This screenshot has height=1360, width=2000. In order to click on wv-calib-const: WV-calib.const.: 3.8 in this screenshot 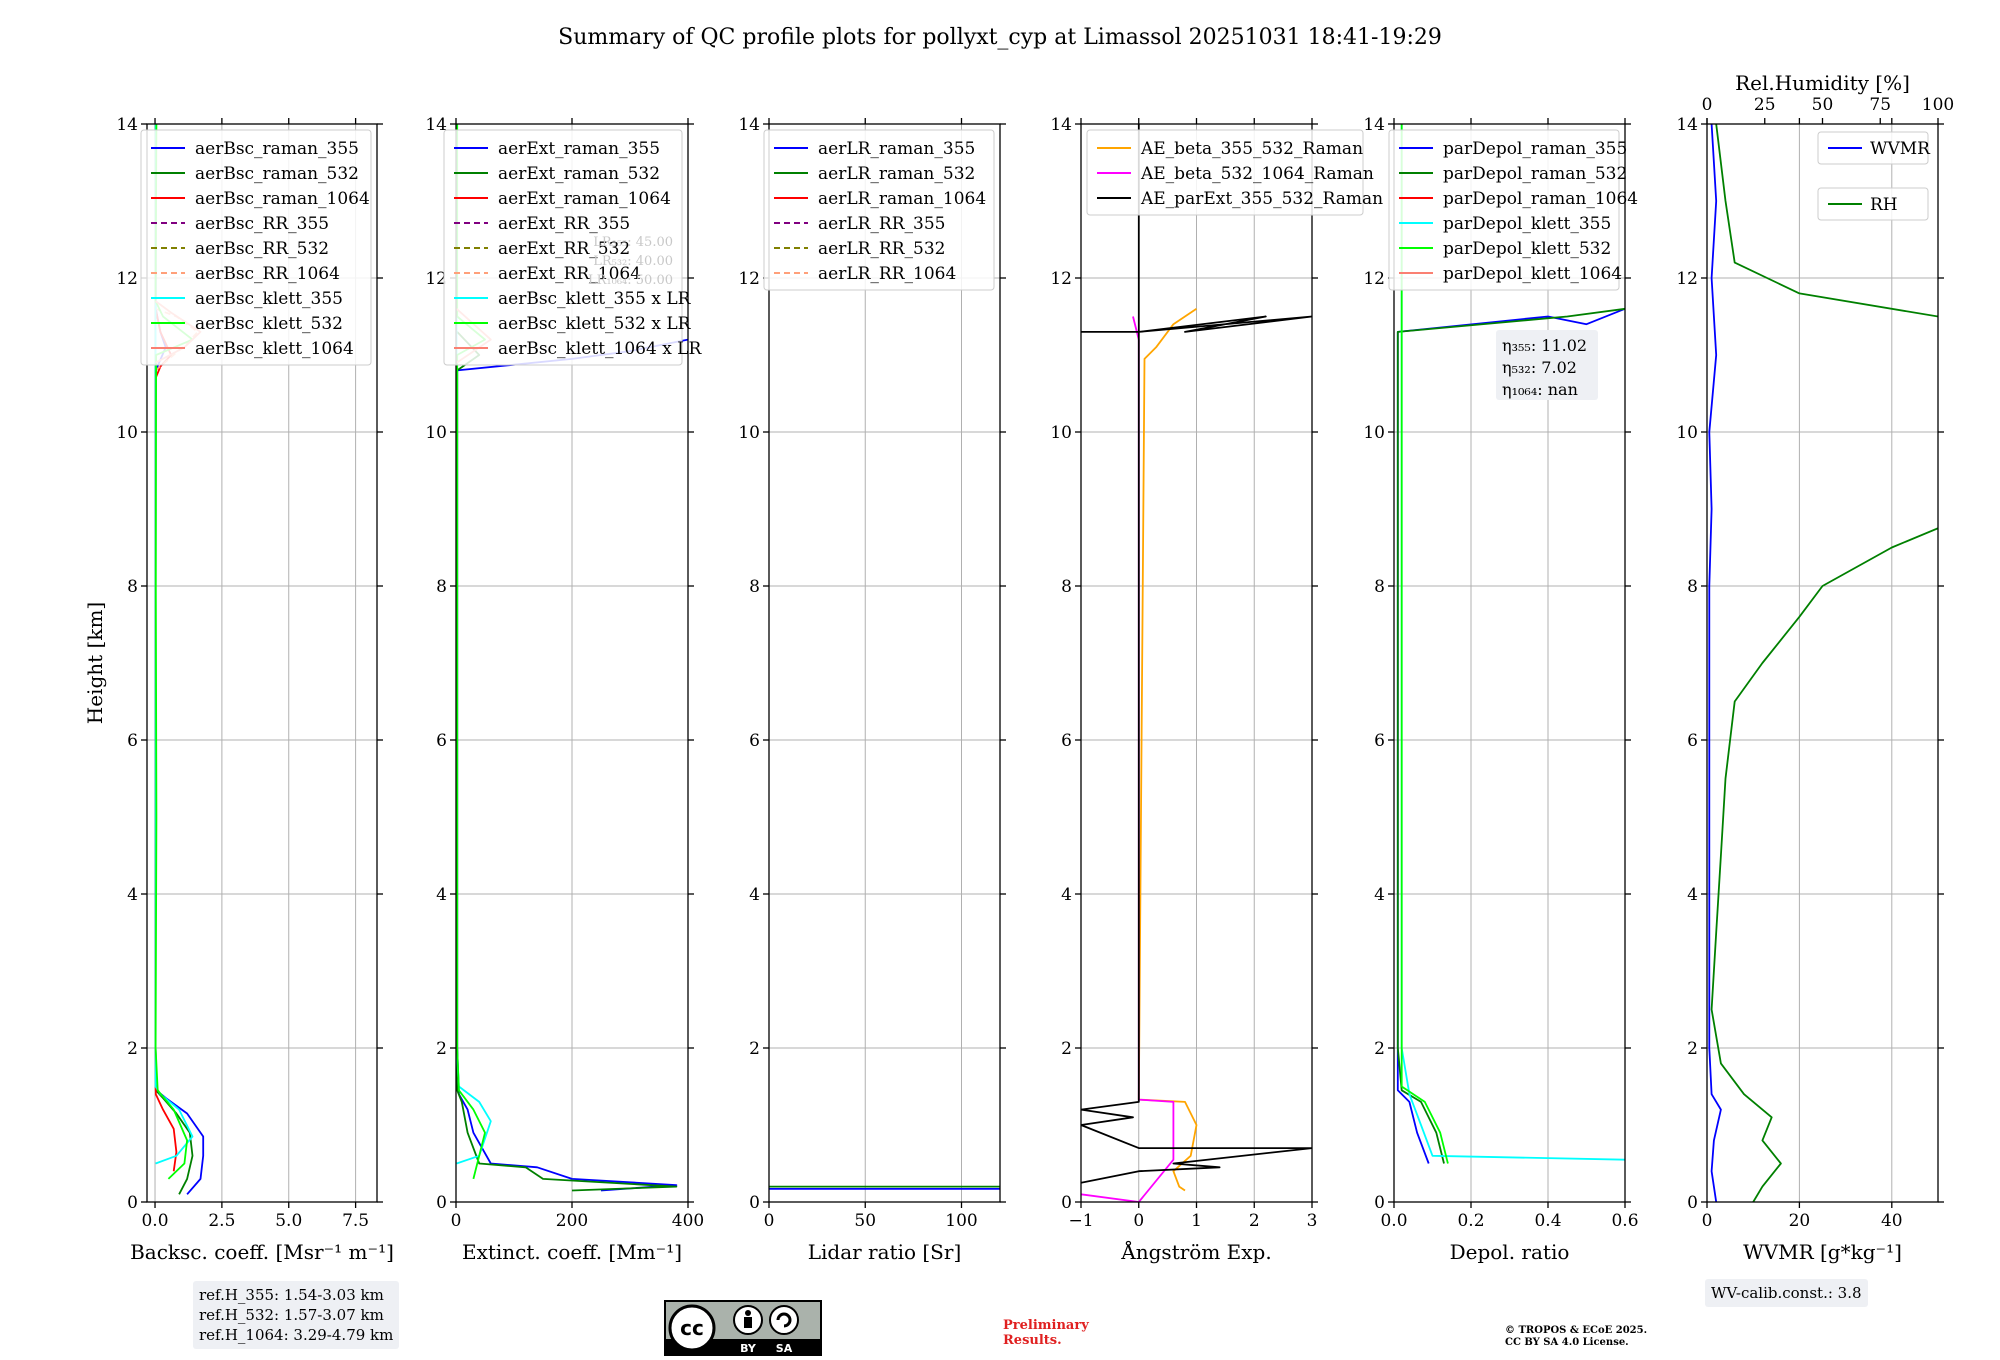, I will do `click(1786, 1293)`.